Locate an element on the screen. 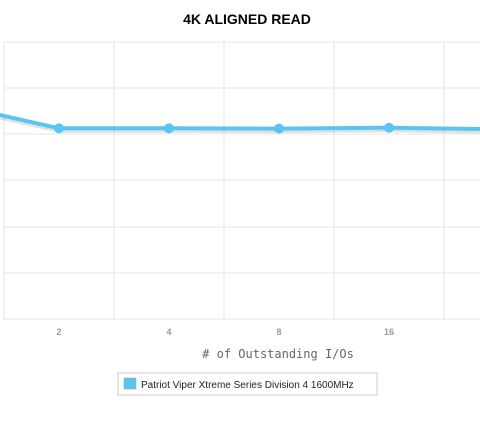 This screenshot has width=480, height=426. legend-box is located at coordinates (247, 384).